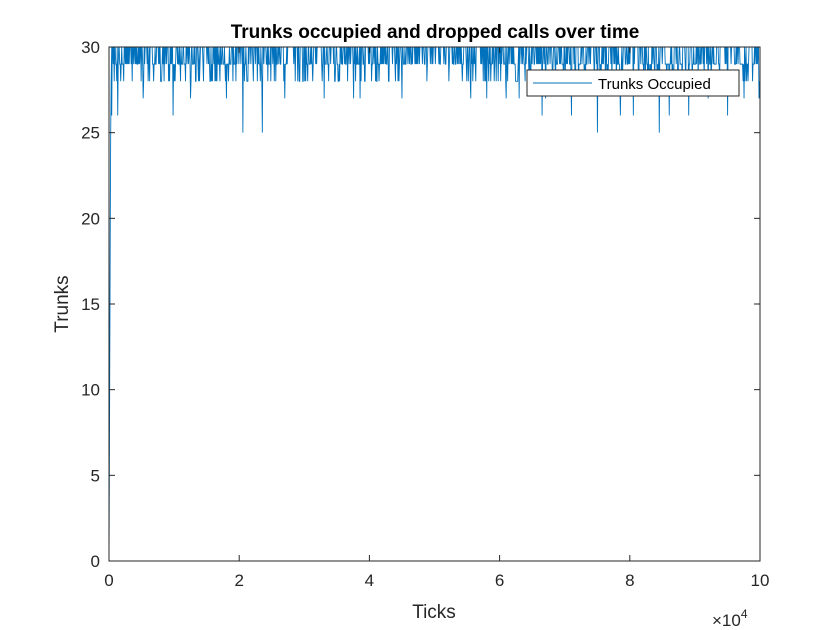 Image resolution: width=840 pixels, height=630 pixels. I want to click on x-tick-label: 4, so click(369, 580).